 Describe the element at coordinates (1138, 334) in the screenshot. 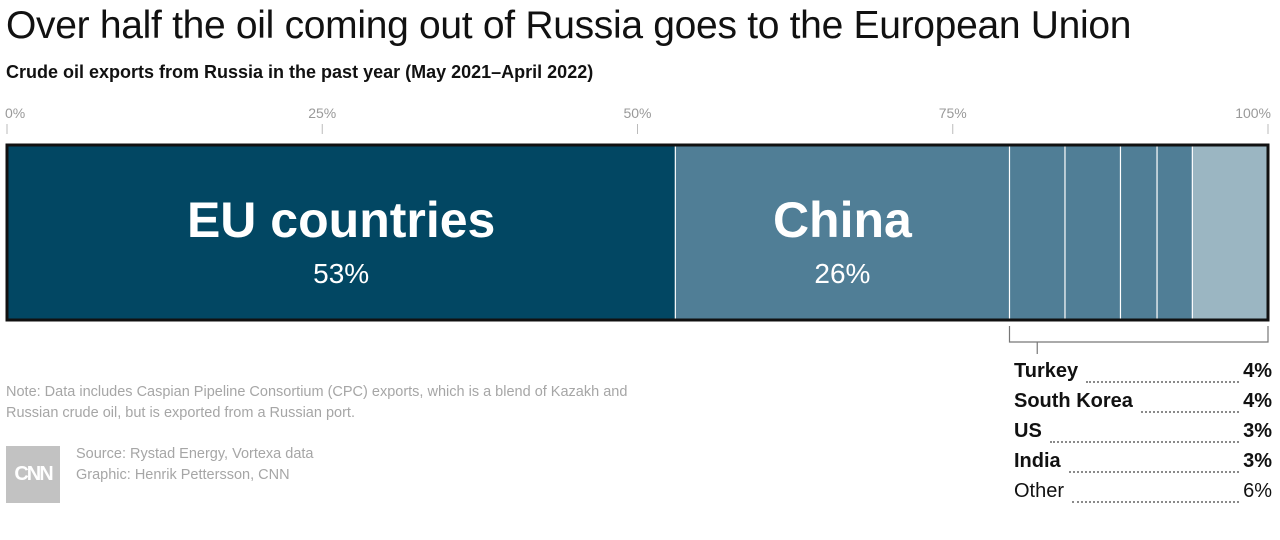

I see `legend-bracket` at that location.